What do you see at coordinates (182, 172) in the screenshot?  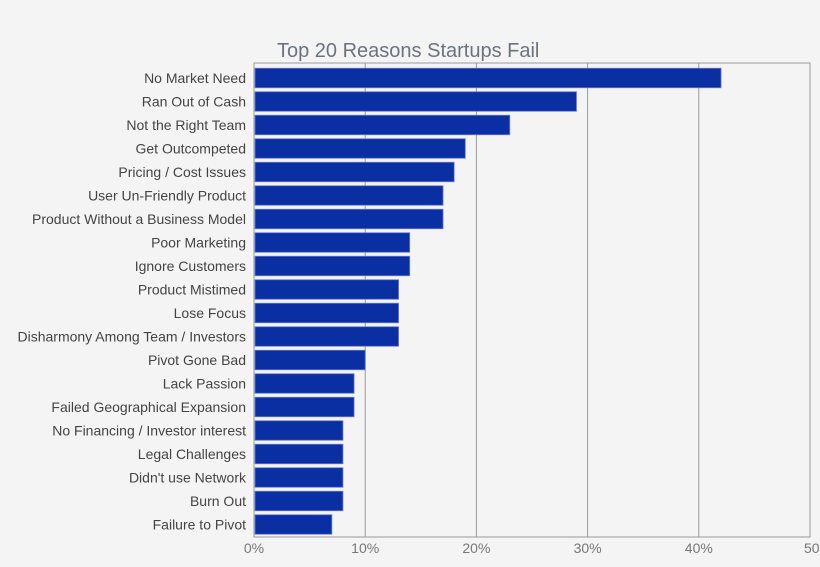 I see `category-label: Pricing / Cost Issues` at bounding box center [182, 172].